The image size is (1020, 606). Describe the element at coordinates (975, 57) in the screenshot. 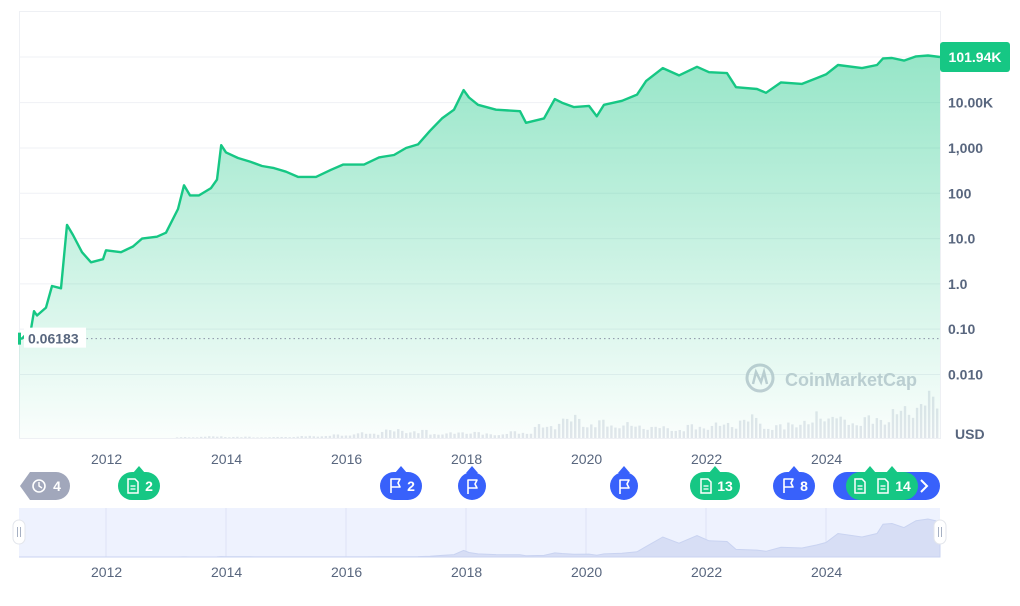

I see `last-price-label: 101.94K` at that location.